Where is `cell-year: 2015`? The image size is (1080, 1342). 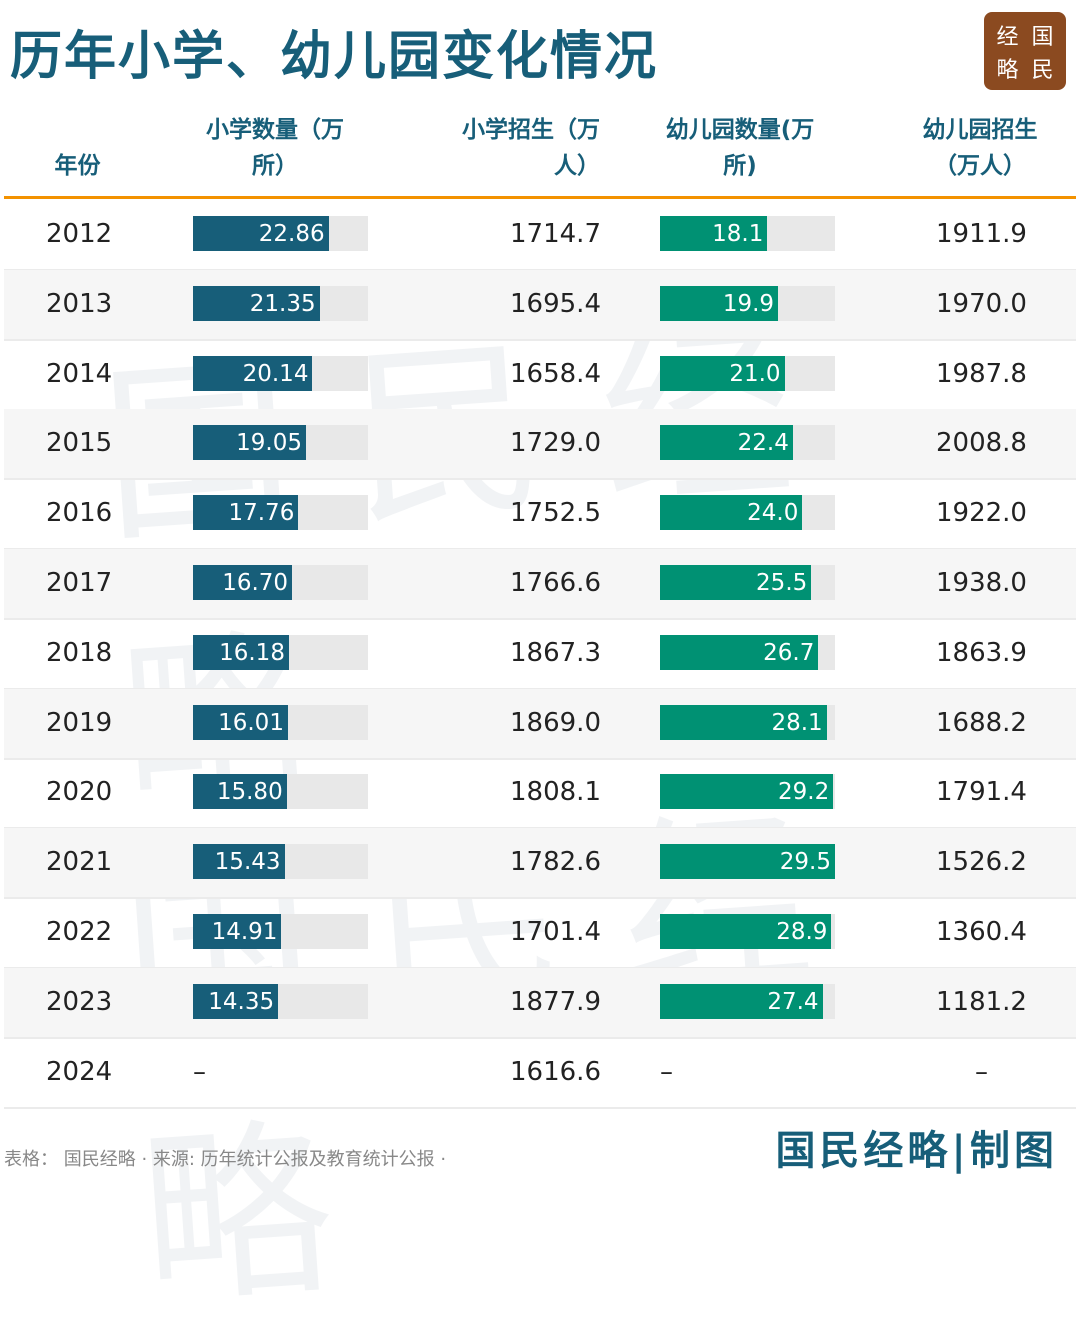 cell-year: 2015 is located at coordinates (79, 443).